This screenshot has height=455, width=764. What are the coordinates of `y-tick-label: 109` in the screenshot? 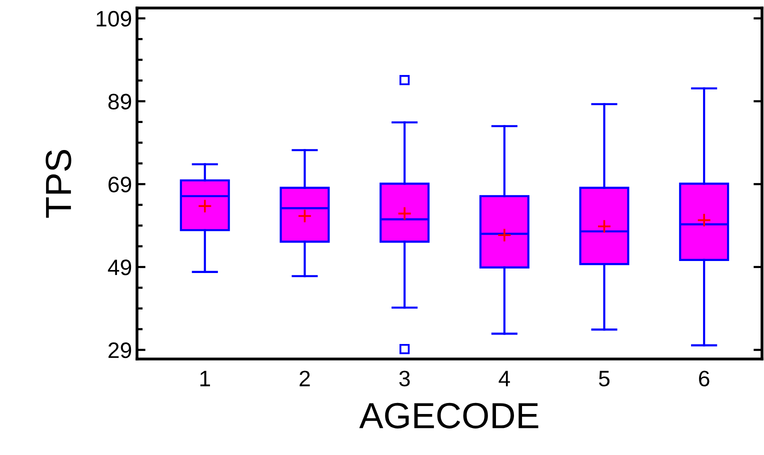 It's located at (114, 18).